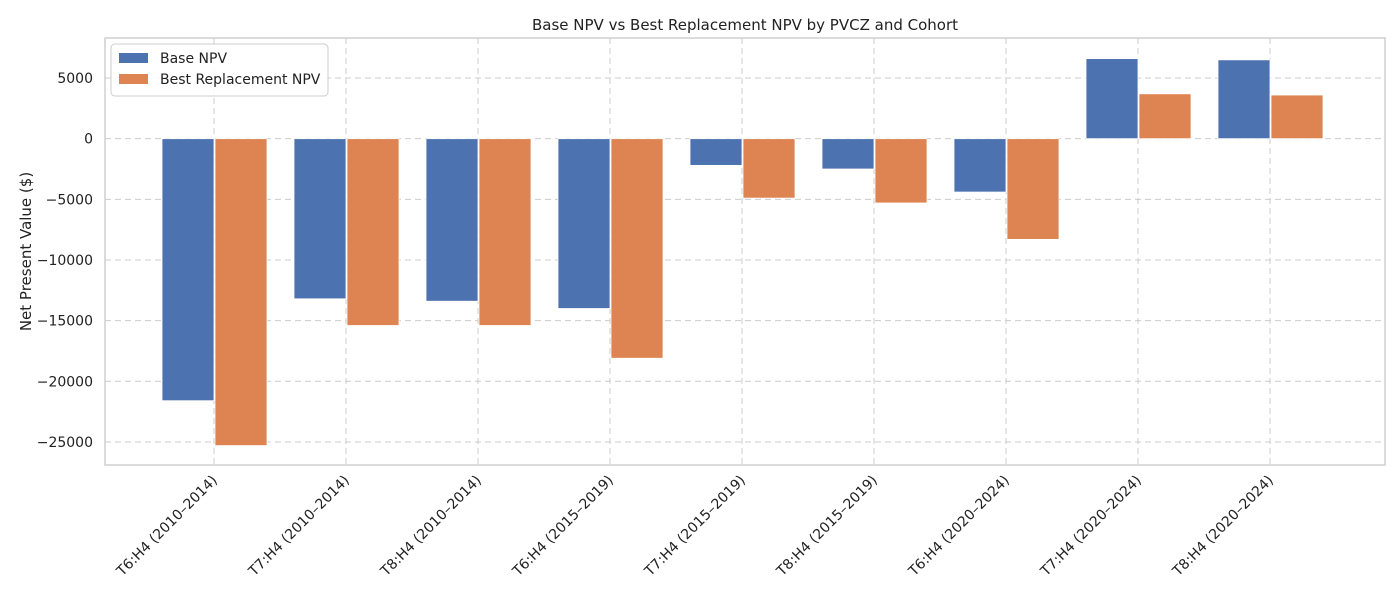 The image size is (1400, 600). Describe the element at coordinates (88, 140) in the screenshot. I see `y-tick-label: 0` at that location.